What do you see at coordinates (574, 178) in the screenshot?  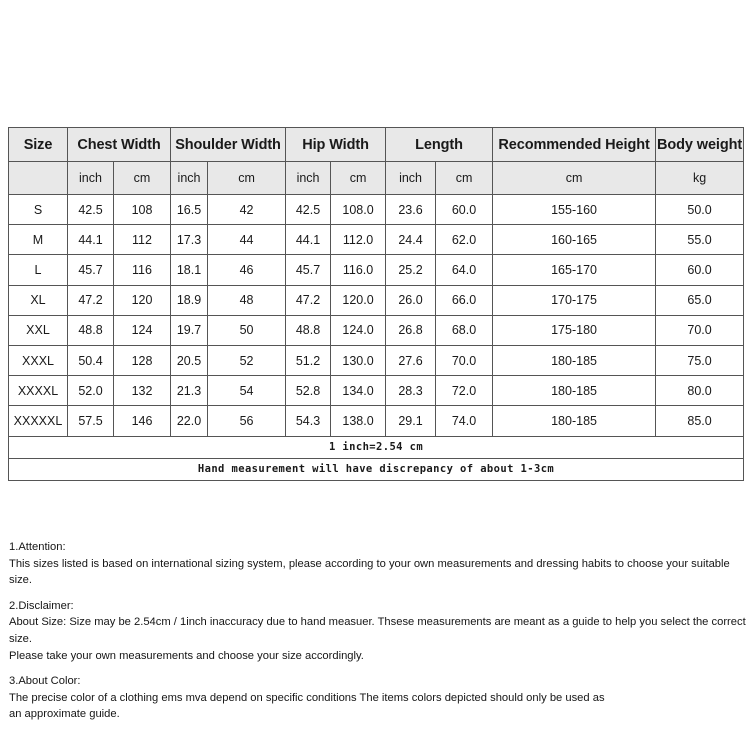 I see `unit-height-cm: cm` at bounding box center [574, 178].